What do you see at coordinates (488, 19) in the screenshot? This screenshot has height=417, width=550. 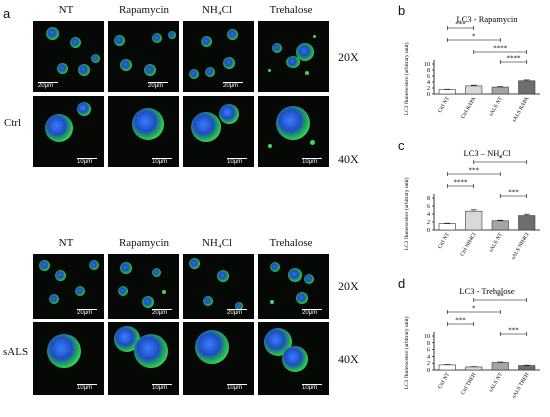 I see `chart-title: LC3 - Rapamycin` at bounding box center [488, 19].